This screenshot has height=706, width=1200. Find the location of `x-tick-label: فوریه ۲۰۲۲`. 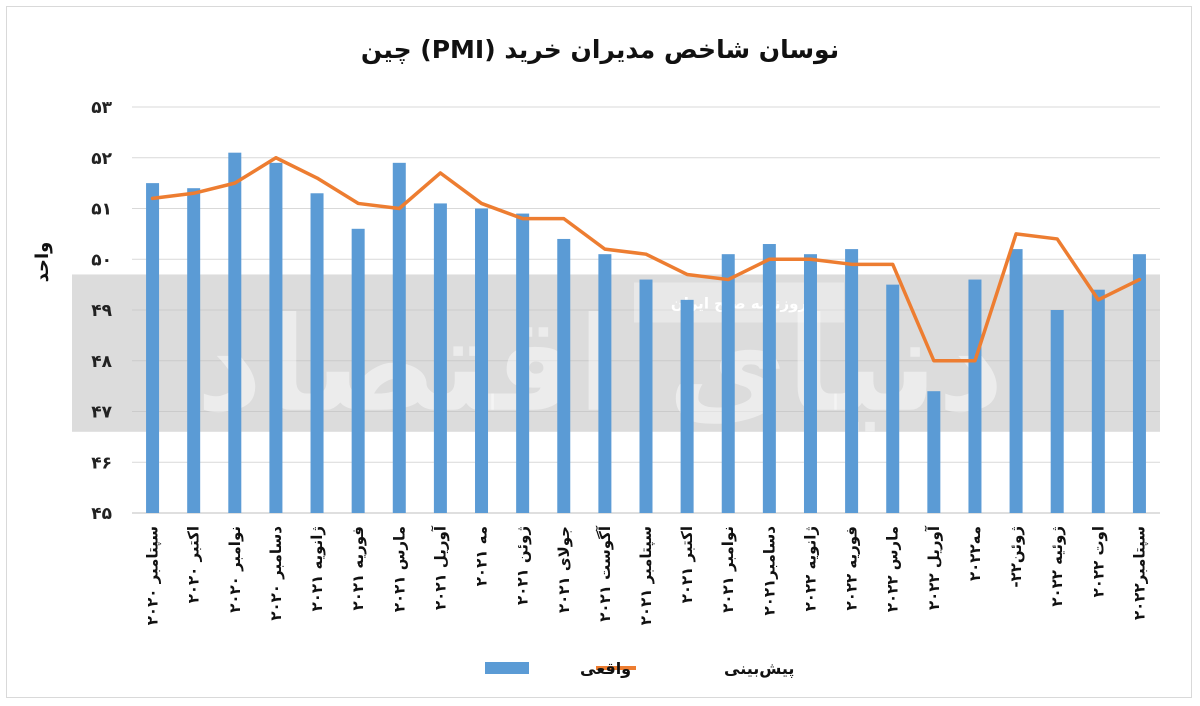

x-tick-label: فوریه ۲۰۲۲ is located at coordinates (852, 568).